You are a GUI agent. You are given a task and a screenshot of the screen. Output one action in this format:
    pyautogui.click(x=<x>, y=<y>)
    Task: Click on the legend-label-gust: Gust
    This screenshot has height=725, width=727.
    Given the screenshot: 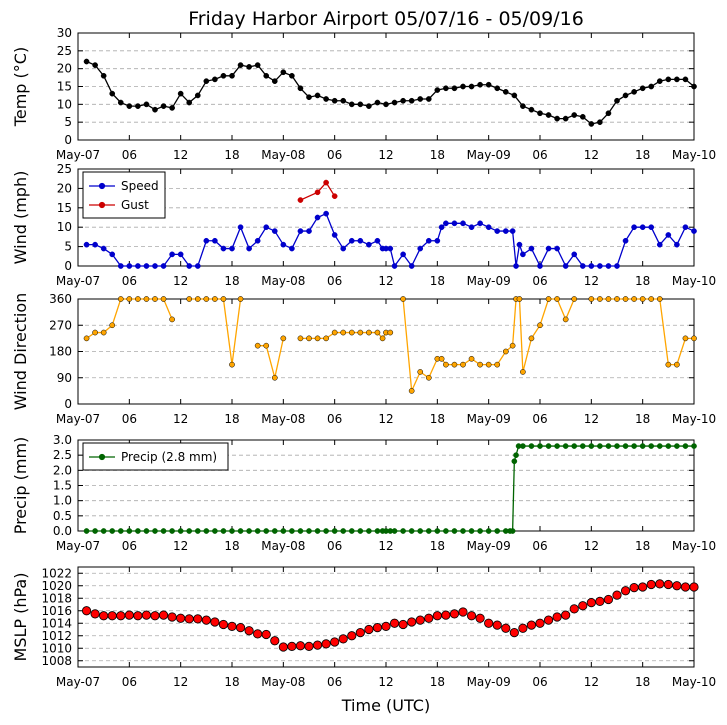 What is the action you would take?
    pyautogui.click(x=135, y=205)
    